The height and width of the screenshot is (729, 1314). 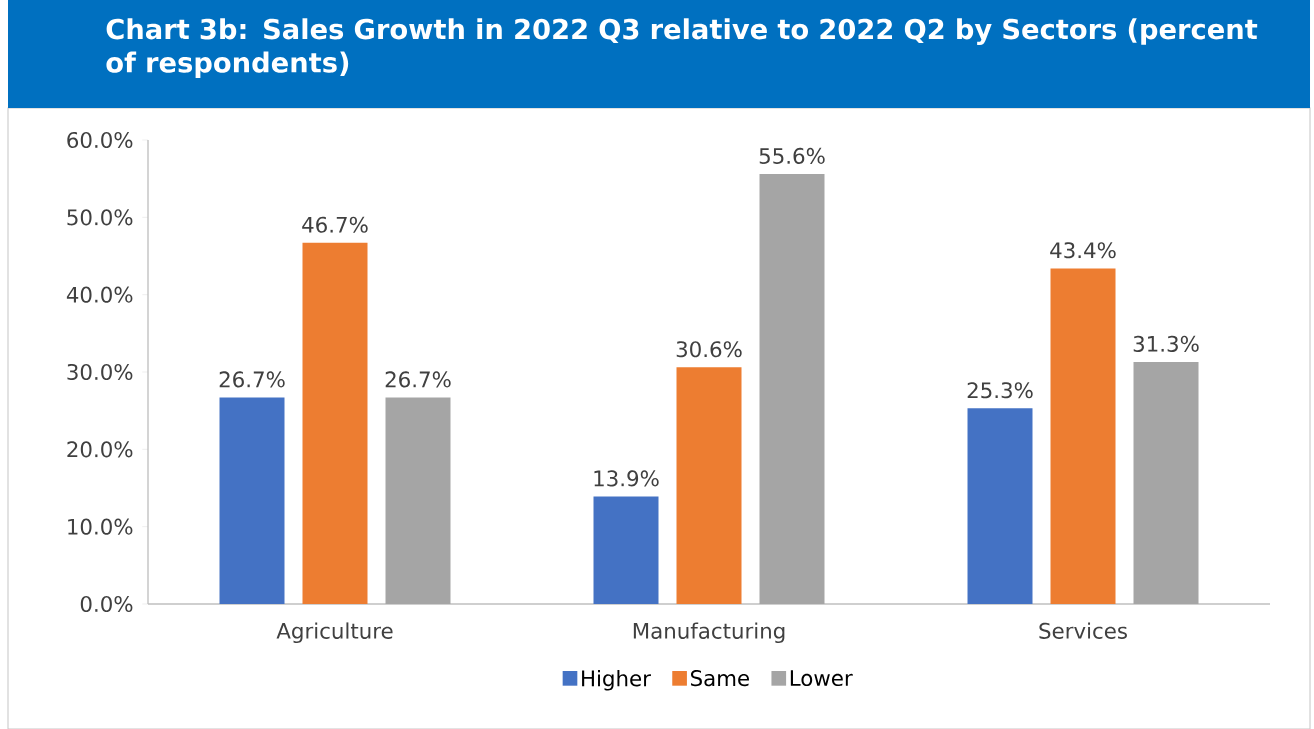 I want to click on y-tick-label: 0.0%, so click(x=106, y=604).